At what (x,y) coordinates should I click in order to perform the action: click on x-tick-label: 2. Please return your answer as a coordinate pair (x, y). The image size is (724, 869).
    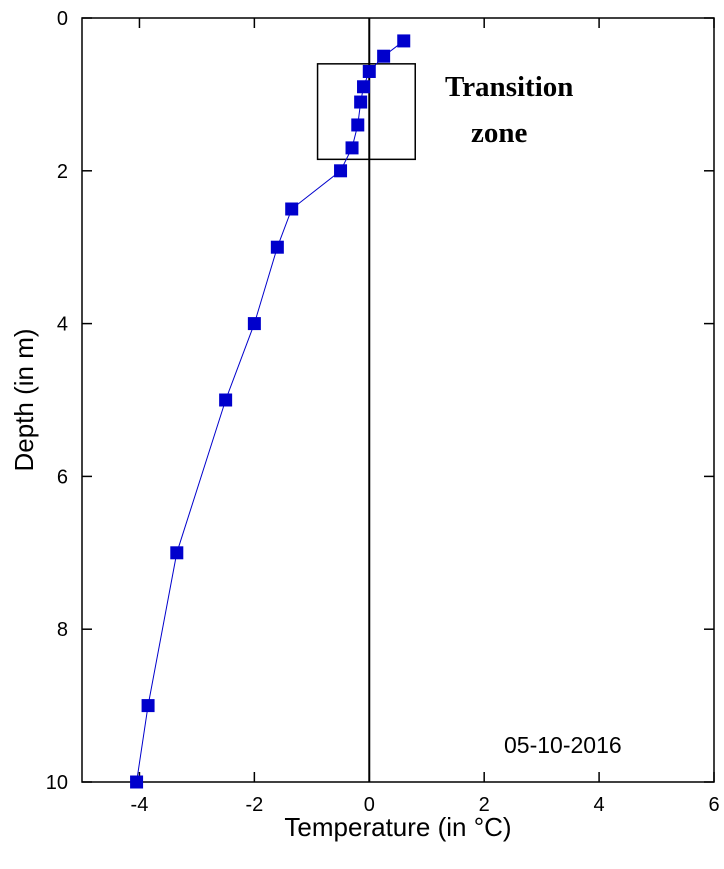
    Looking at the image, I should click on (484, 805).